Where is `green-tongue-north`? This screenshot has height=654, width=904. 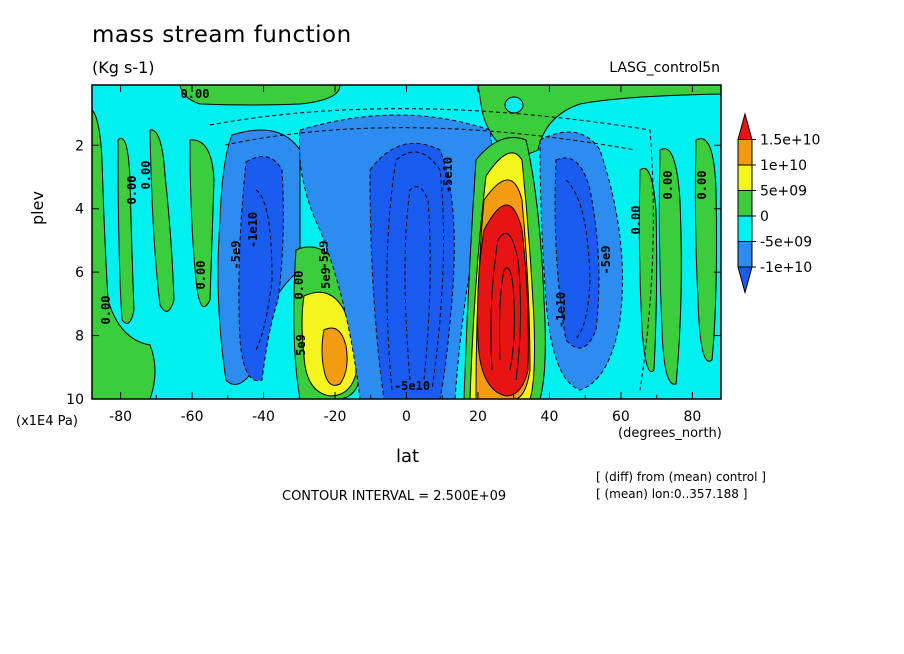
green-tongue-north is located at coordinates (599, 120).